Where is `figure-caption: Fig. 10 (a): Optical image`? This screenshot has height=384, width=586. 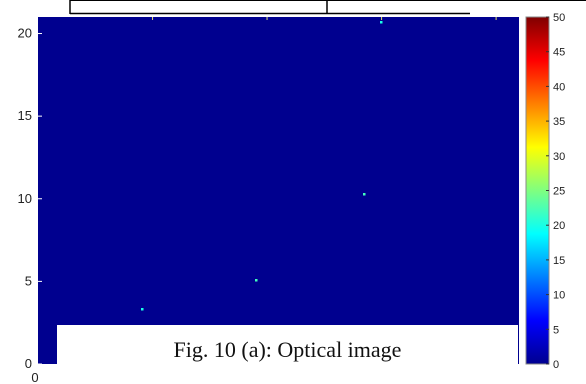
figure-caption: Fig. 10 (a): Optical image is located at coordinates (287, 349).